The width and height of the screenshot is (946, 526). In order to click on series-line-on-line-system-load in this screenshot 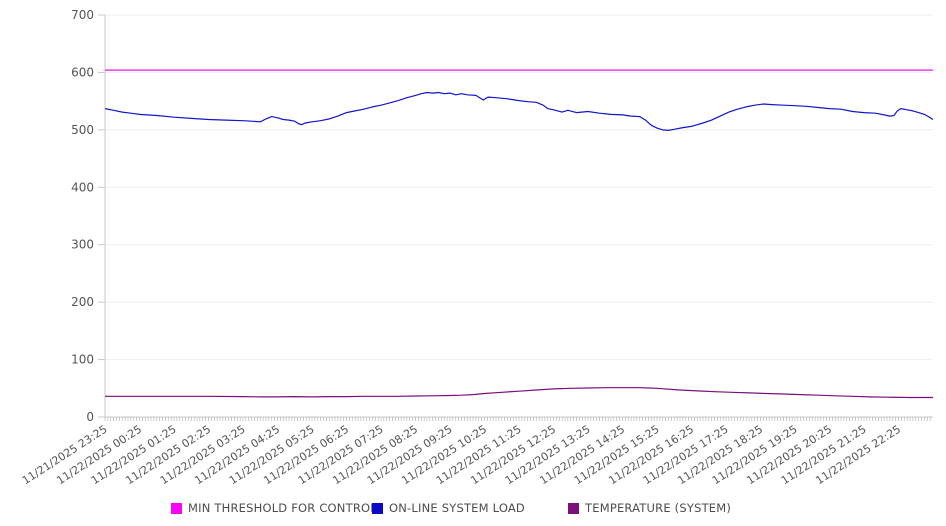, I will do `click(519, 111)`.